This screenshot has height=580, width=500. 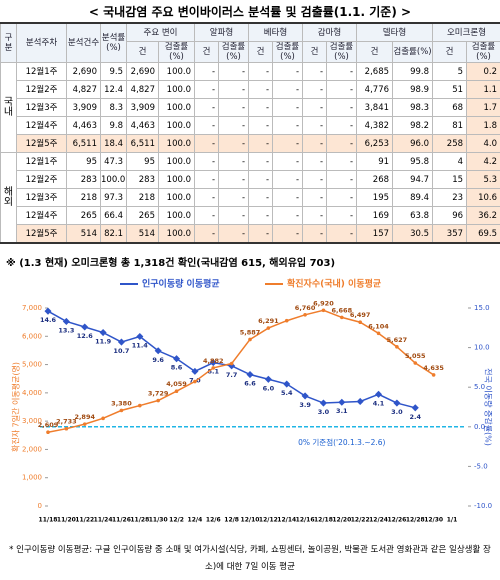 What do you see at coordinates (375, 234) in the screenshot?
I see `table-cell: 157` at bounding box center [375, 234].